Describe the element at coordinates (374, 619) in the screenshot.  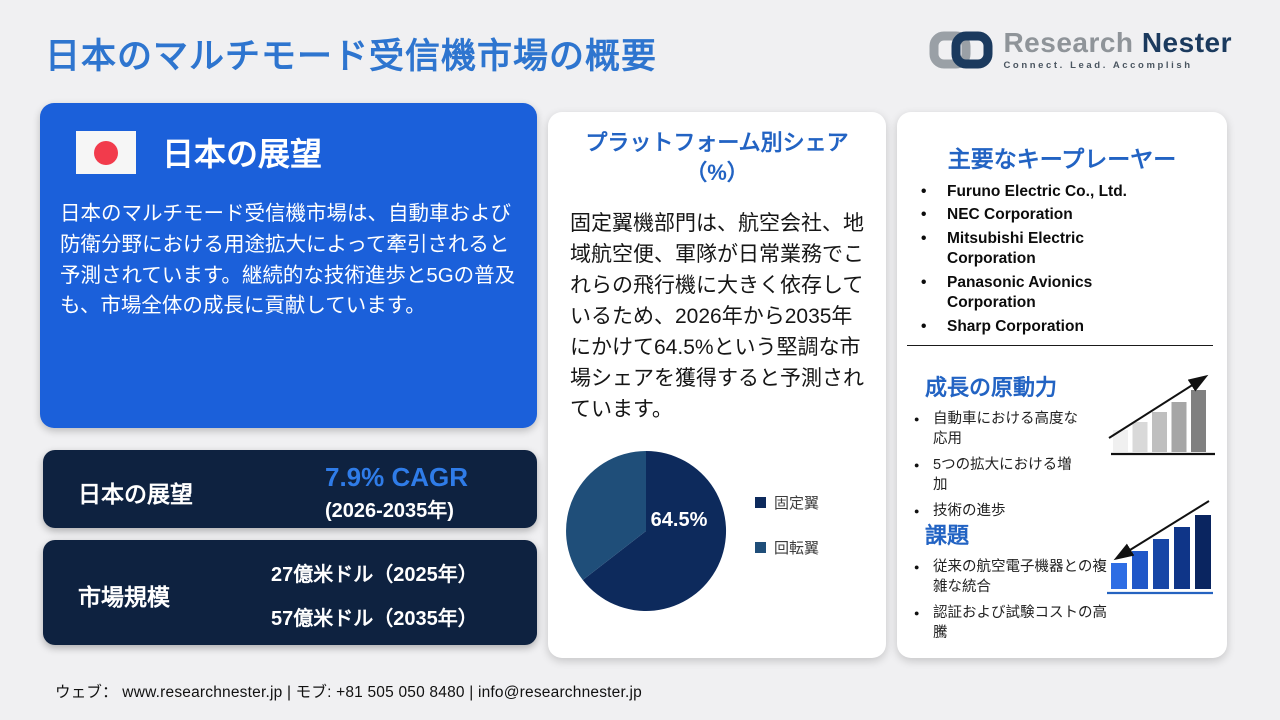
I see `market-size-2035: 57億米ドル（2035年）` at that location.